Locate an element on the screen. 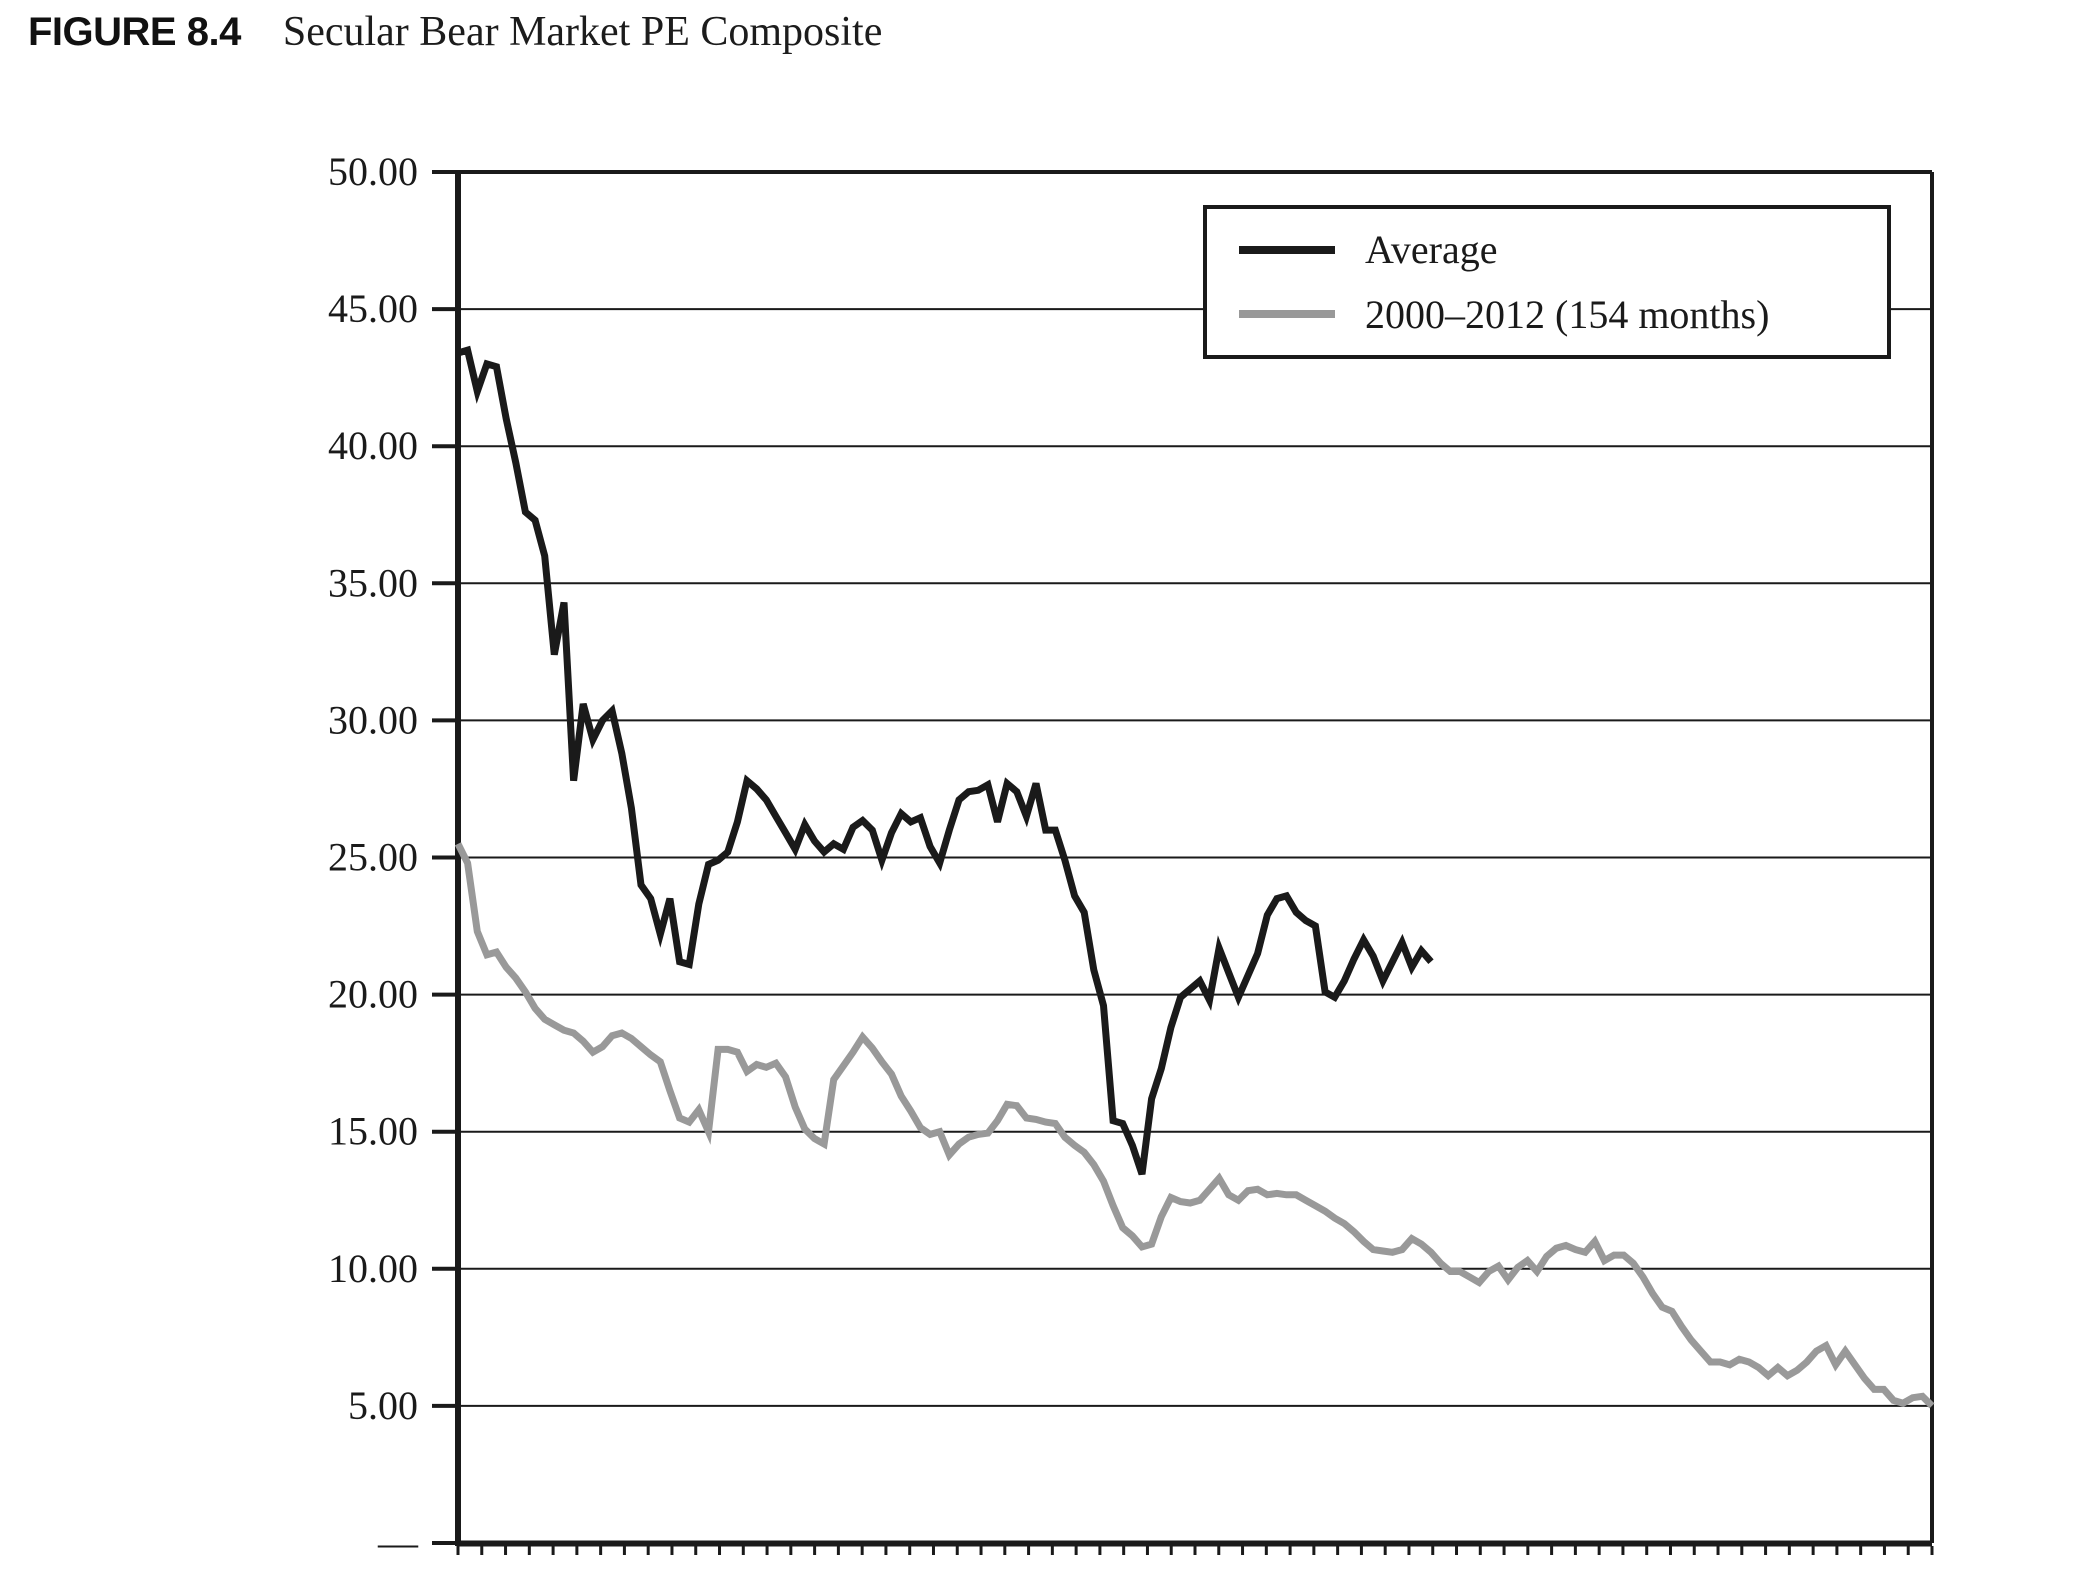  y-tick-label-—: — is located at coordinates (398, 1542).